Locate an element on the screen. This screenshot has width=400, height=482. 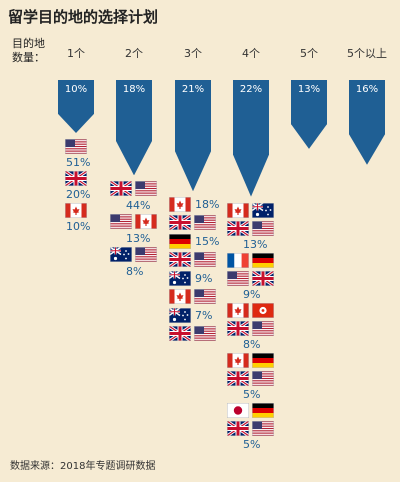
category-label: 2个 is located at coordinates (134, 53).